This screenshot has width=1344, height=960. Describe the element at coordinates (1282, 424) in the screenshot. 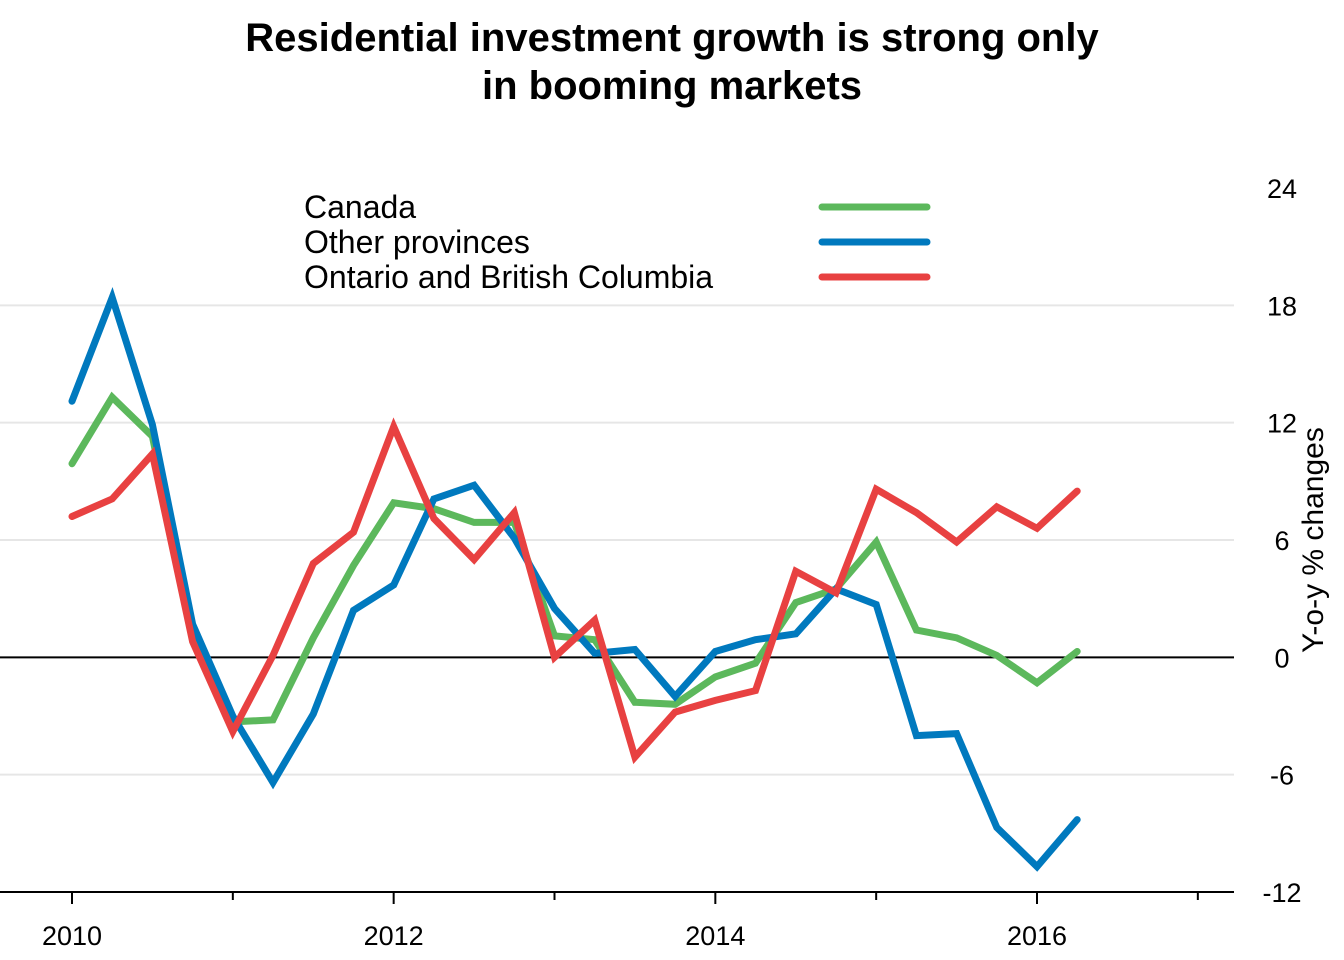

I see `y-tick-label: 12` at that location.